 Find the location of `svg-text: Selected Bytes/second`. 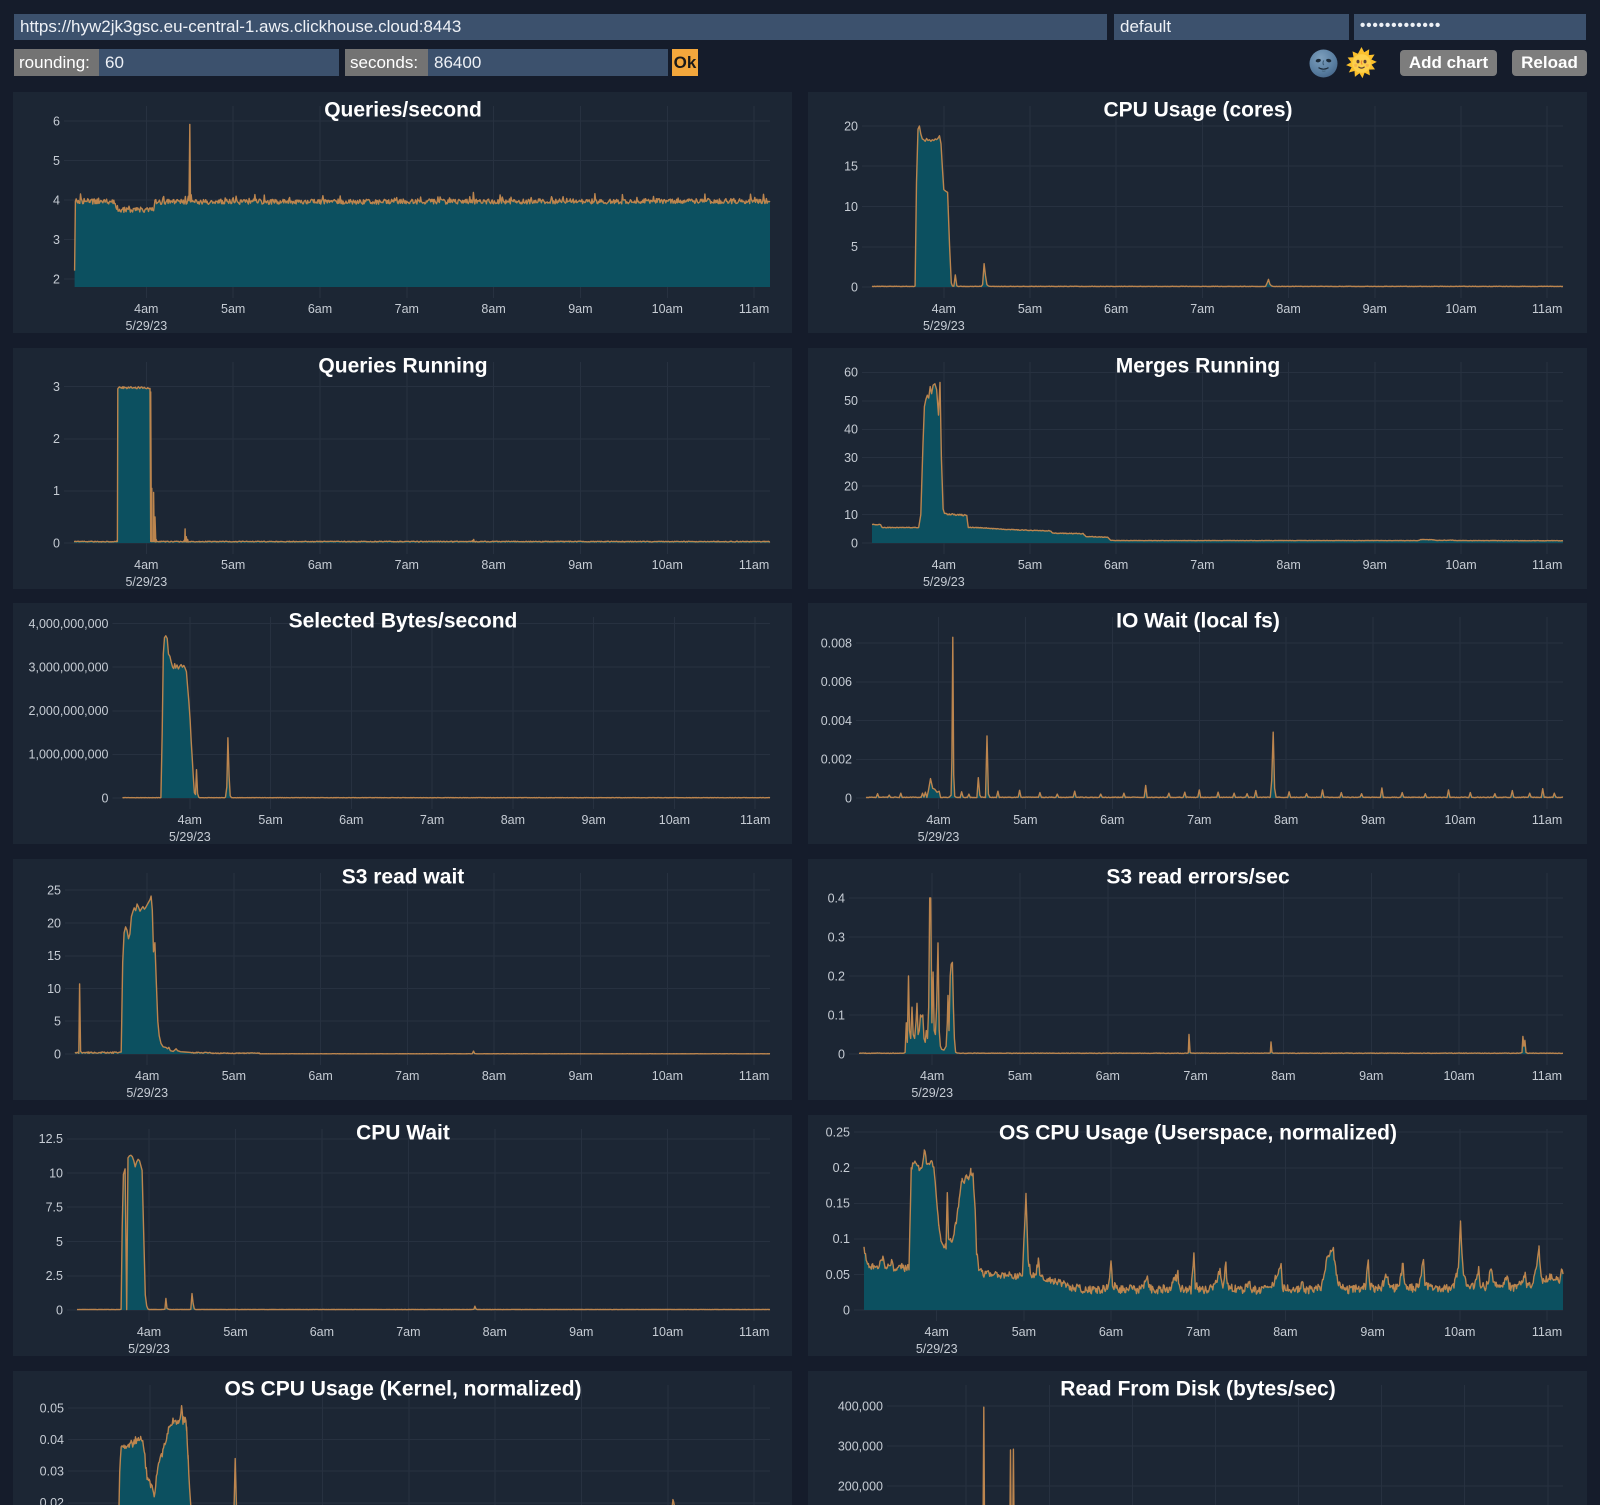

svg-text: Selected Bytes/second is located at coordinates (403, 621).